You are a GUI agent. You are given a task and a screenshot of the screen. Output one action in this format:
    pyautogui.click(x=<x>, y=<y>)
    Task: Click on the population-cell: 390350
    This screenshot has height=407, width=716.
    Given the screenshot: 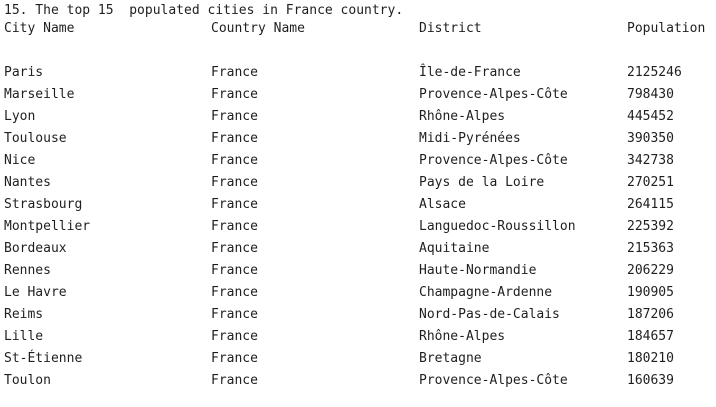 What is the action you would take?
    pyautogui.click(x=650, y=138)
    